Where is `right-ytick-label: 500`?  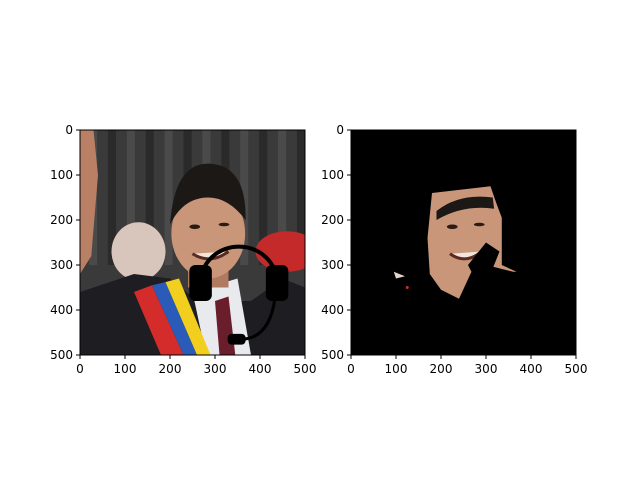
right-ytick-label: 500 is located at coordinates (332, 355).